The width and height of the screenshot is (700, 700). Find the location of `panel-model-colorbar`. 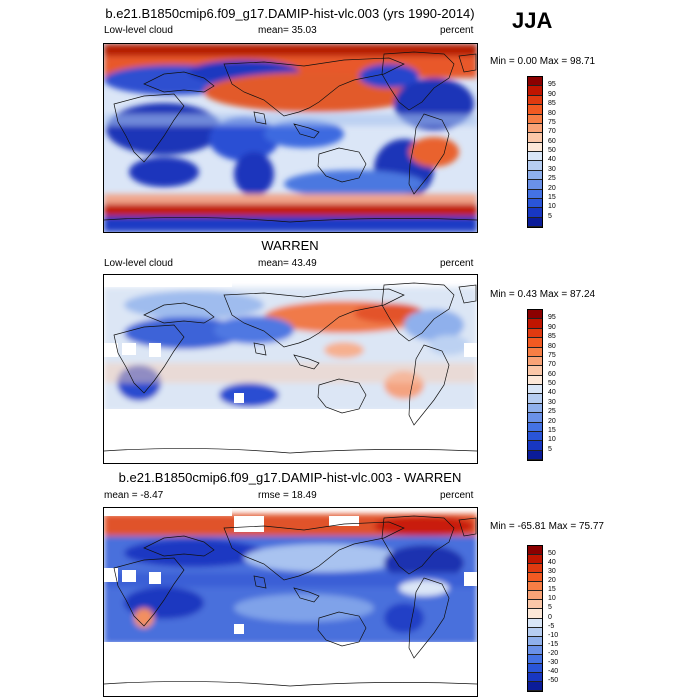

panel-model-colorbar is located at coordinates (535, 152).